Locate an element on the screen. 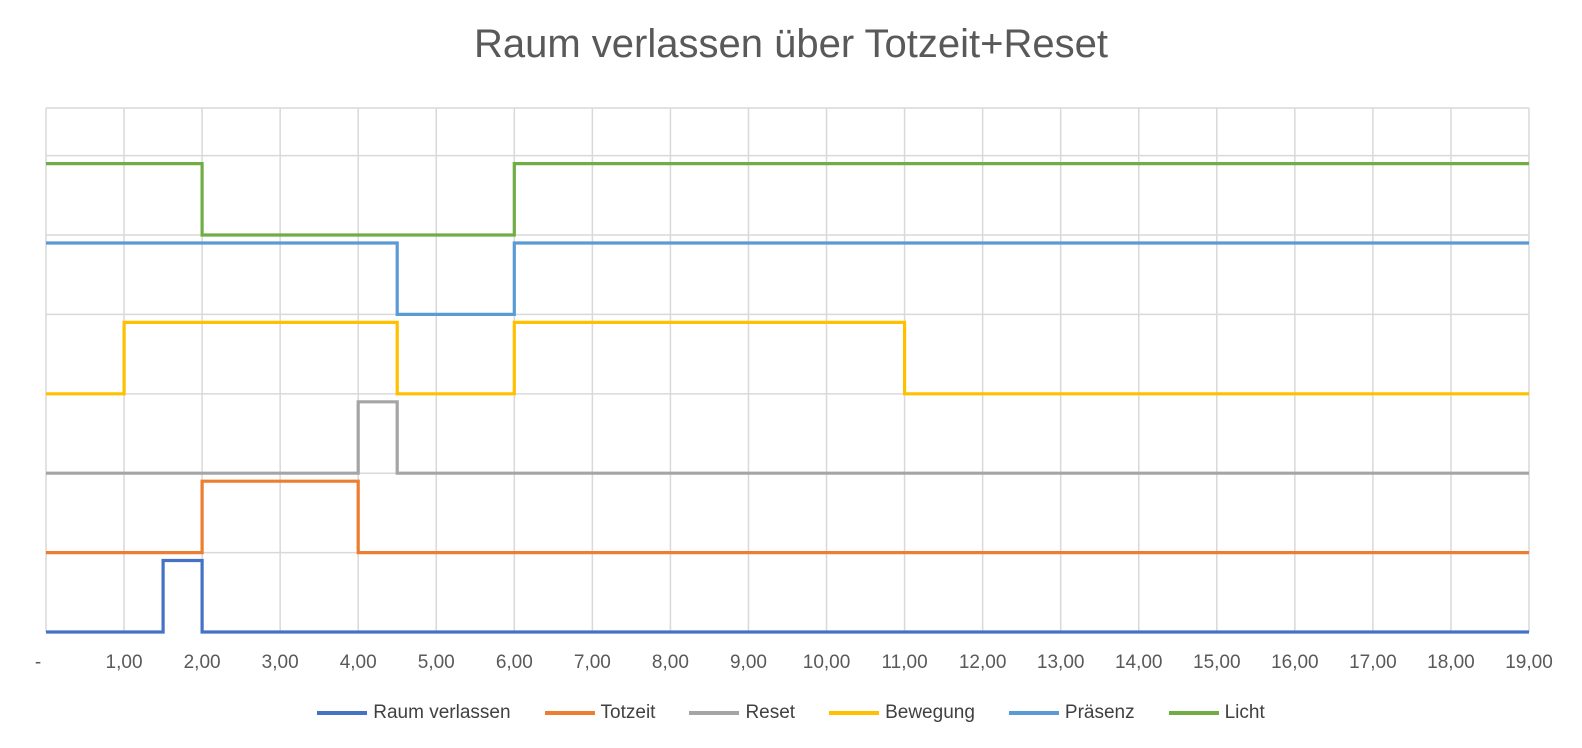 This screenshot has width=1582, height=748. legend-label: Bewegung is located at coordinates (930, 712).